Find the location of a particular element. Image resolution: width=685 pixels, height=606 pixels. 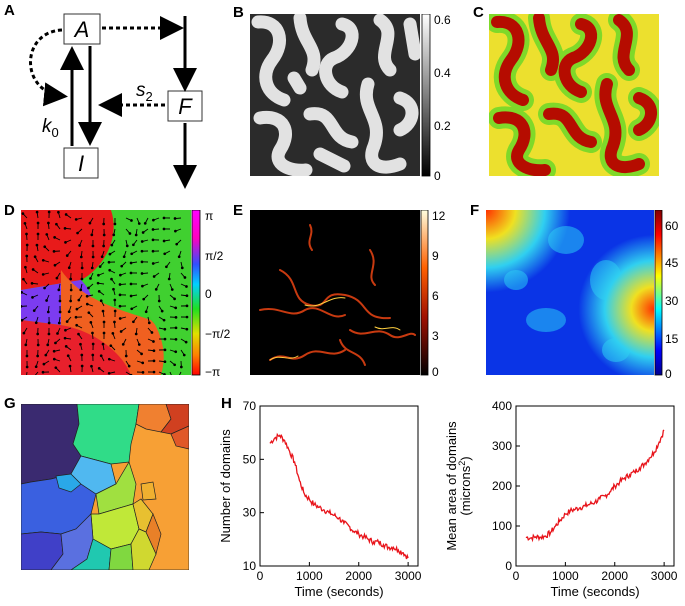

reaction-diagram: A F I k0 s2 is located at coordinates (116, 101).